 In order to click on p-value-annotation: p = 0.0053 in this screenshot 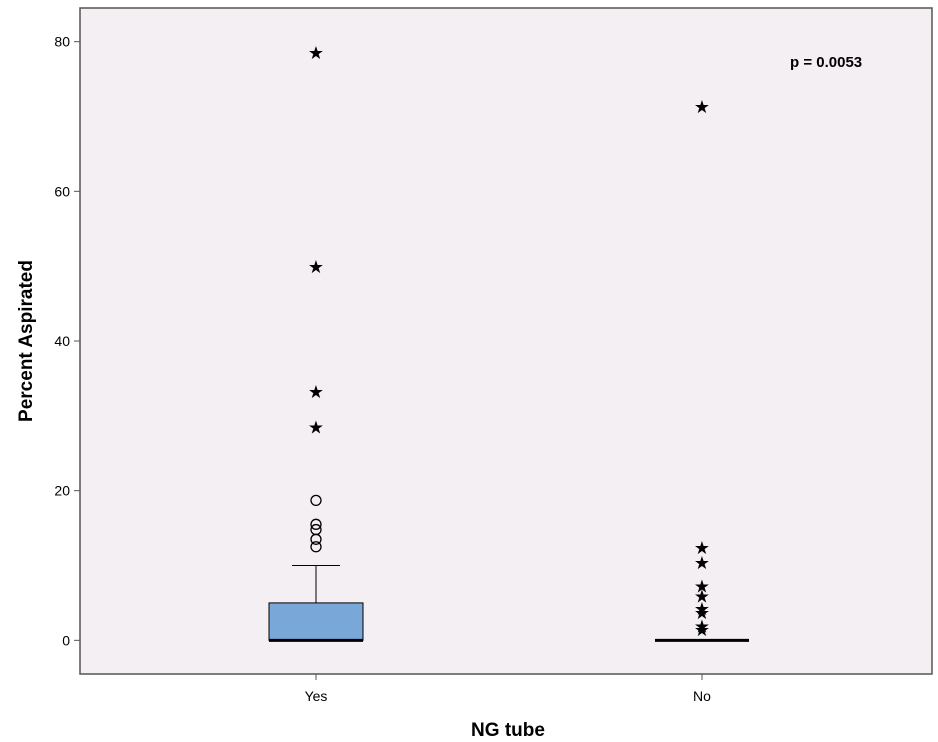, I will do `click(826, 62)`.